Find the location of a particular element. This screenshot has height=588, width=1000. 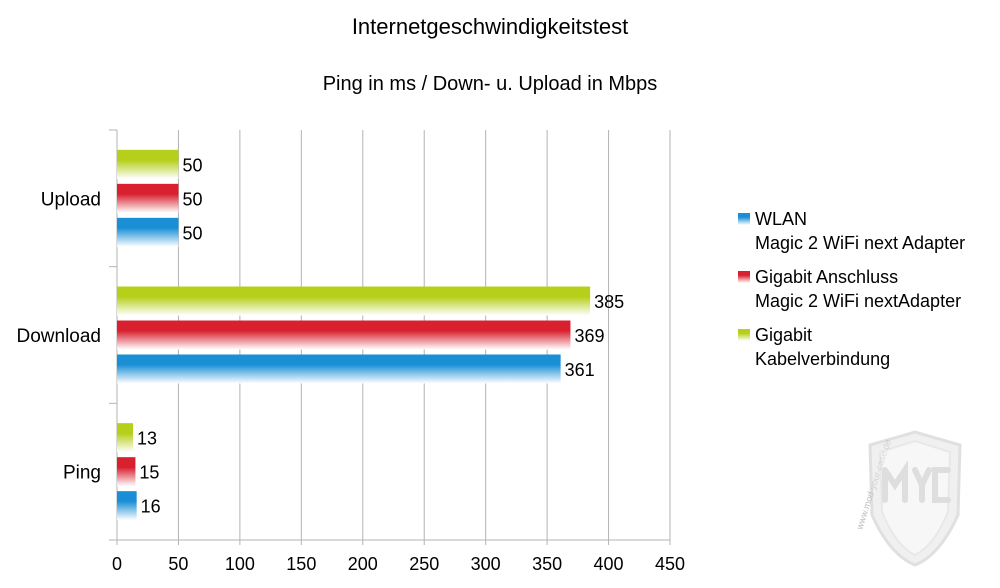

category-label: Upload is located at coordinates (71, 199).